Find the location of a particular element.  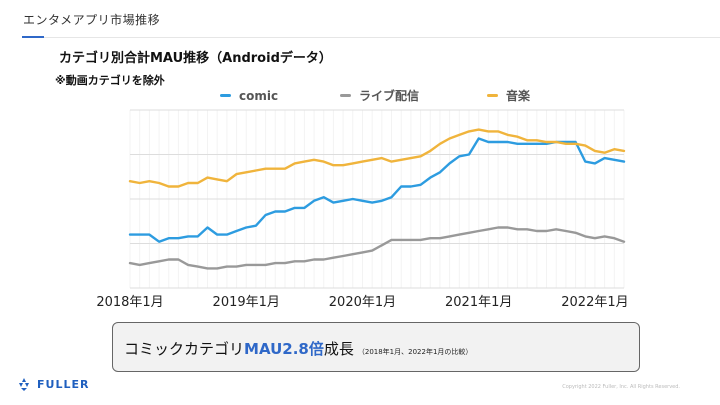

series-line-ライブ配信 is located at coordinates (377, 248).